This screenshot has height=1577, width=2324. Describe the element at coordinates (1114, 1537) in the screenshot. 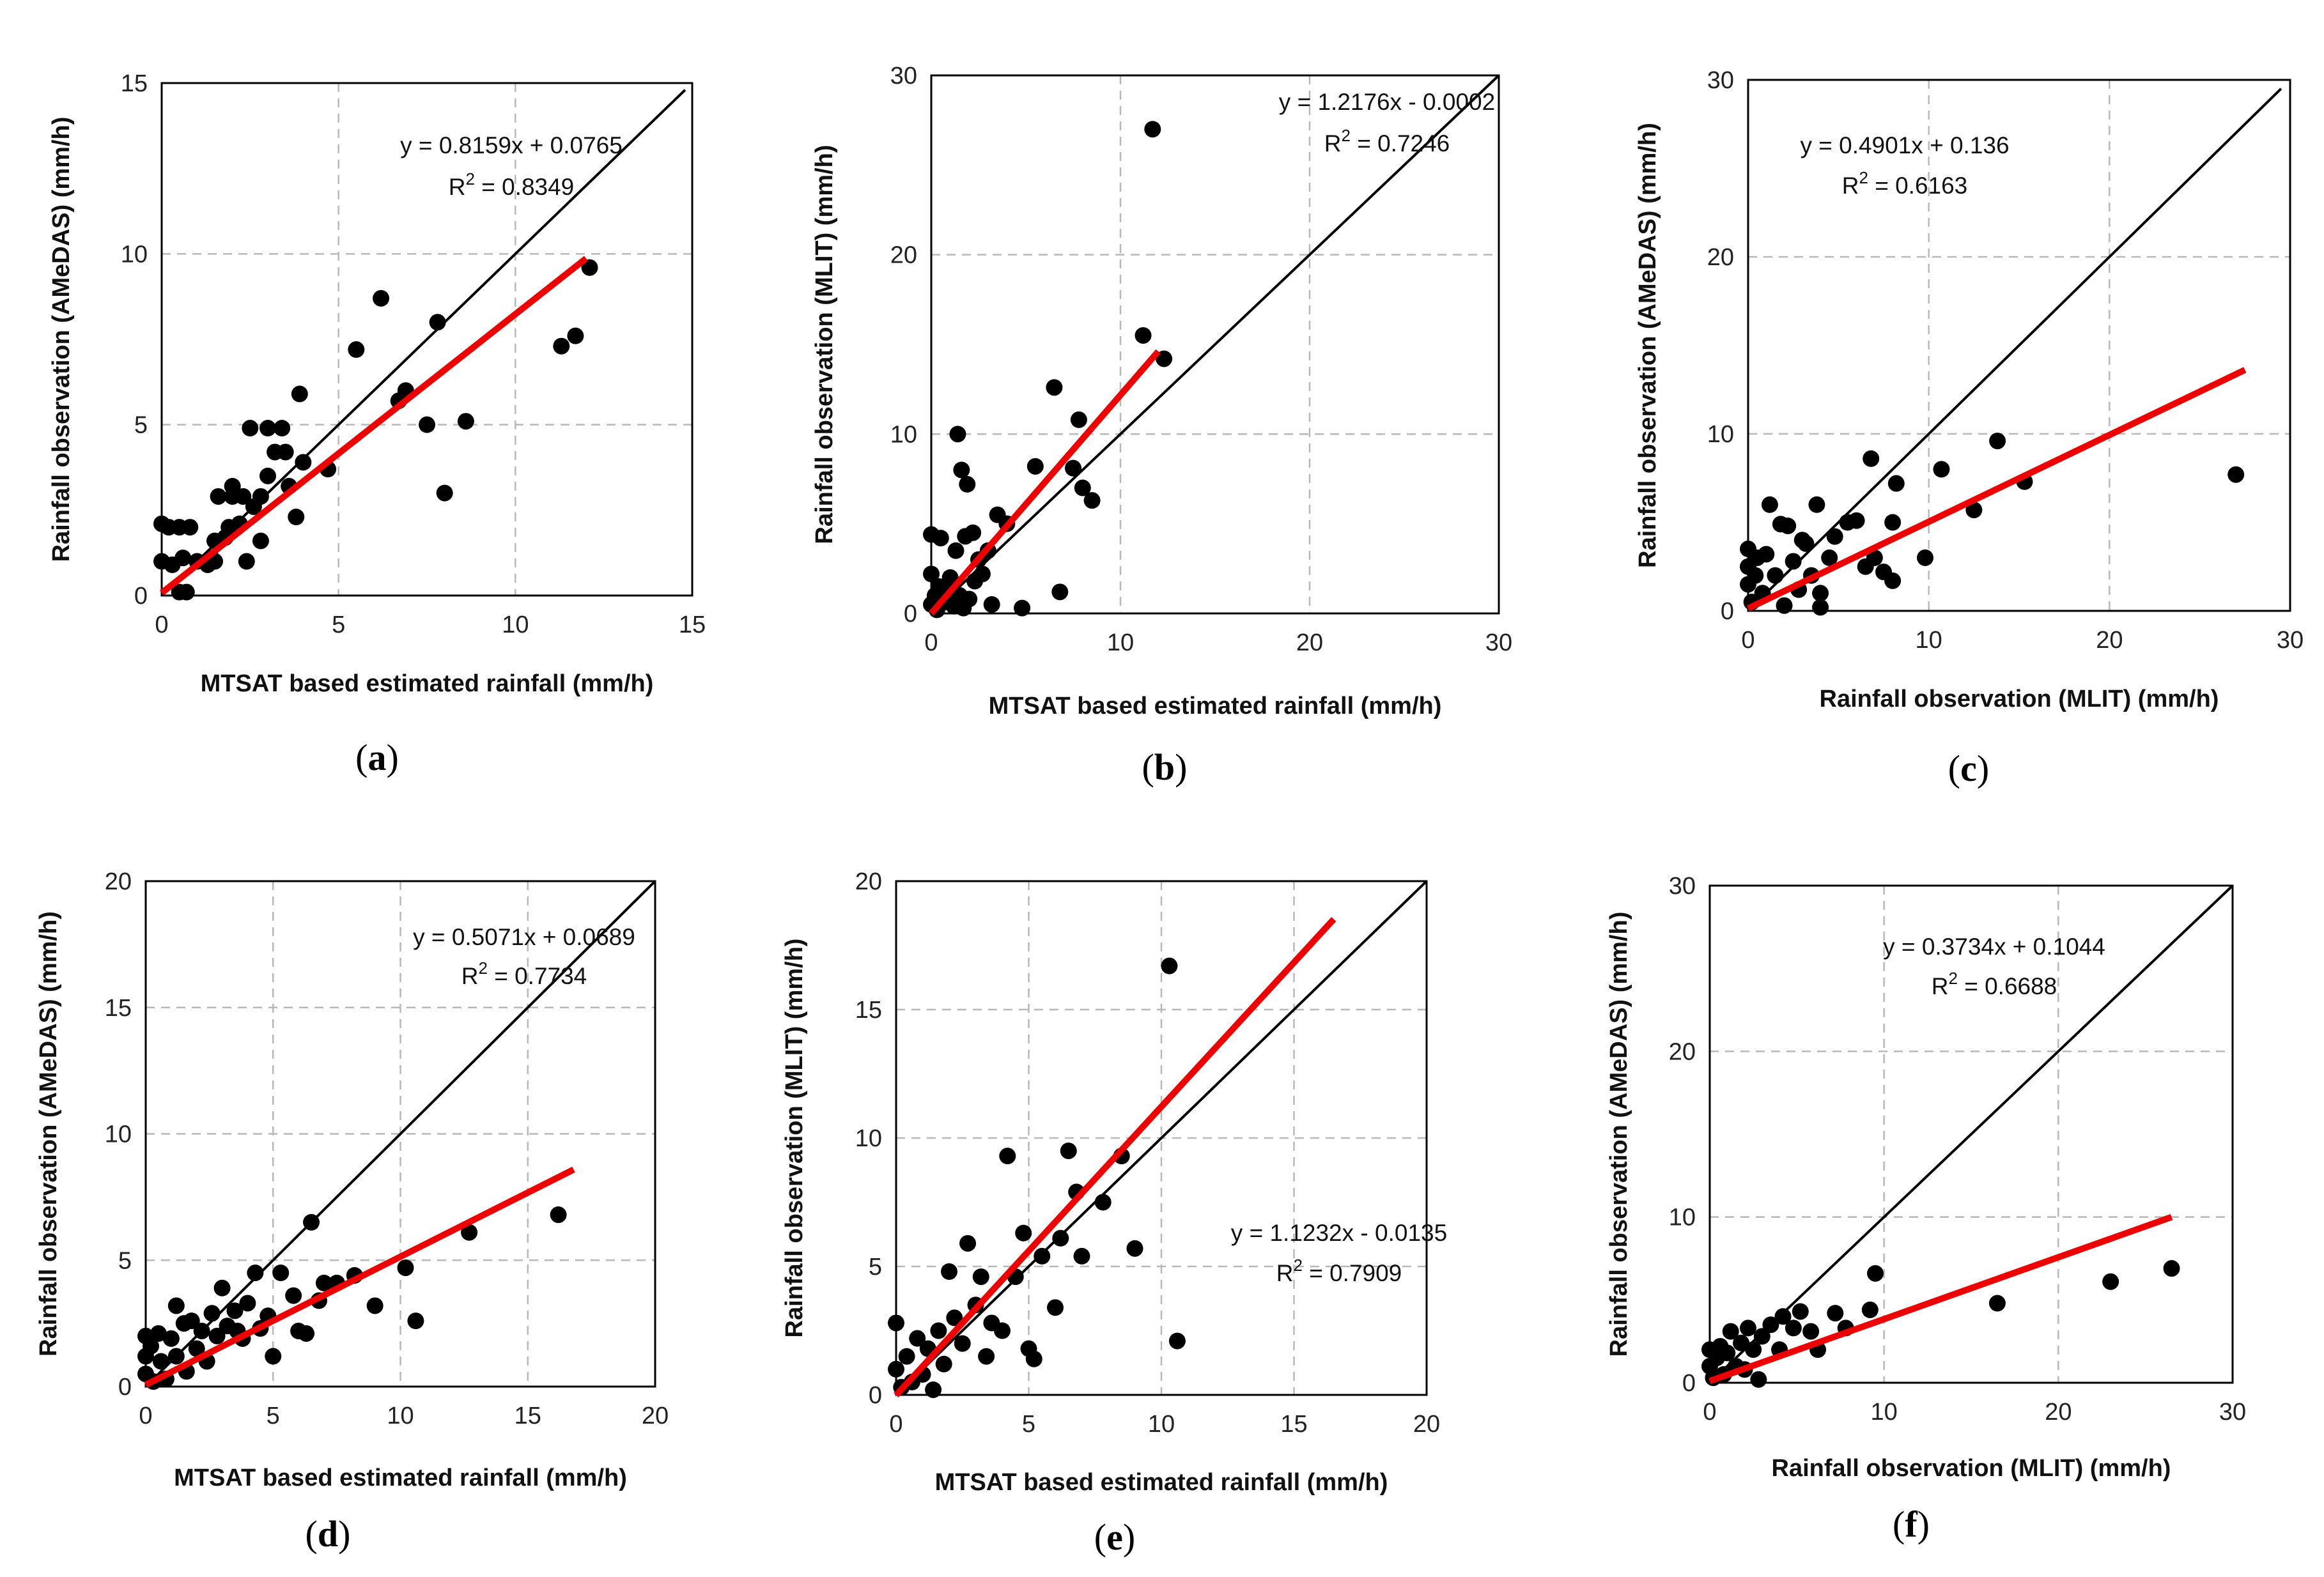

I see `panel-label: (e)` at that location.